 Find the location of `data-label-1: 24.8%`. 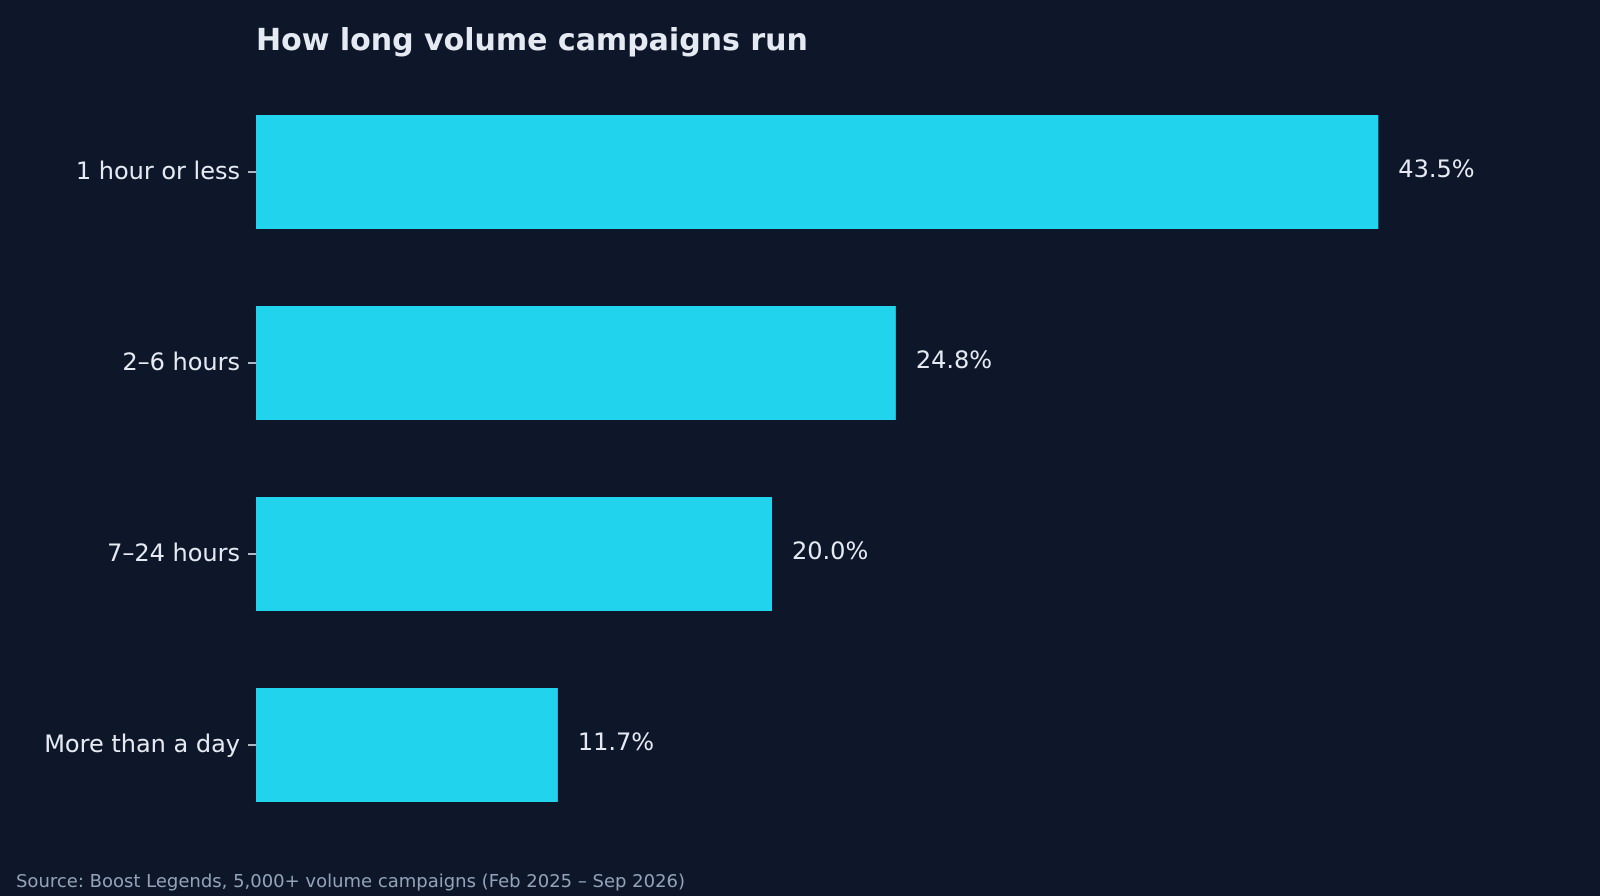

data-label-1: 24.8% is located at coordinates (954, 360).